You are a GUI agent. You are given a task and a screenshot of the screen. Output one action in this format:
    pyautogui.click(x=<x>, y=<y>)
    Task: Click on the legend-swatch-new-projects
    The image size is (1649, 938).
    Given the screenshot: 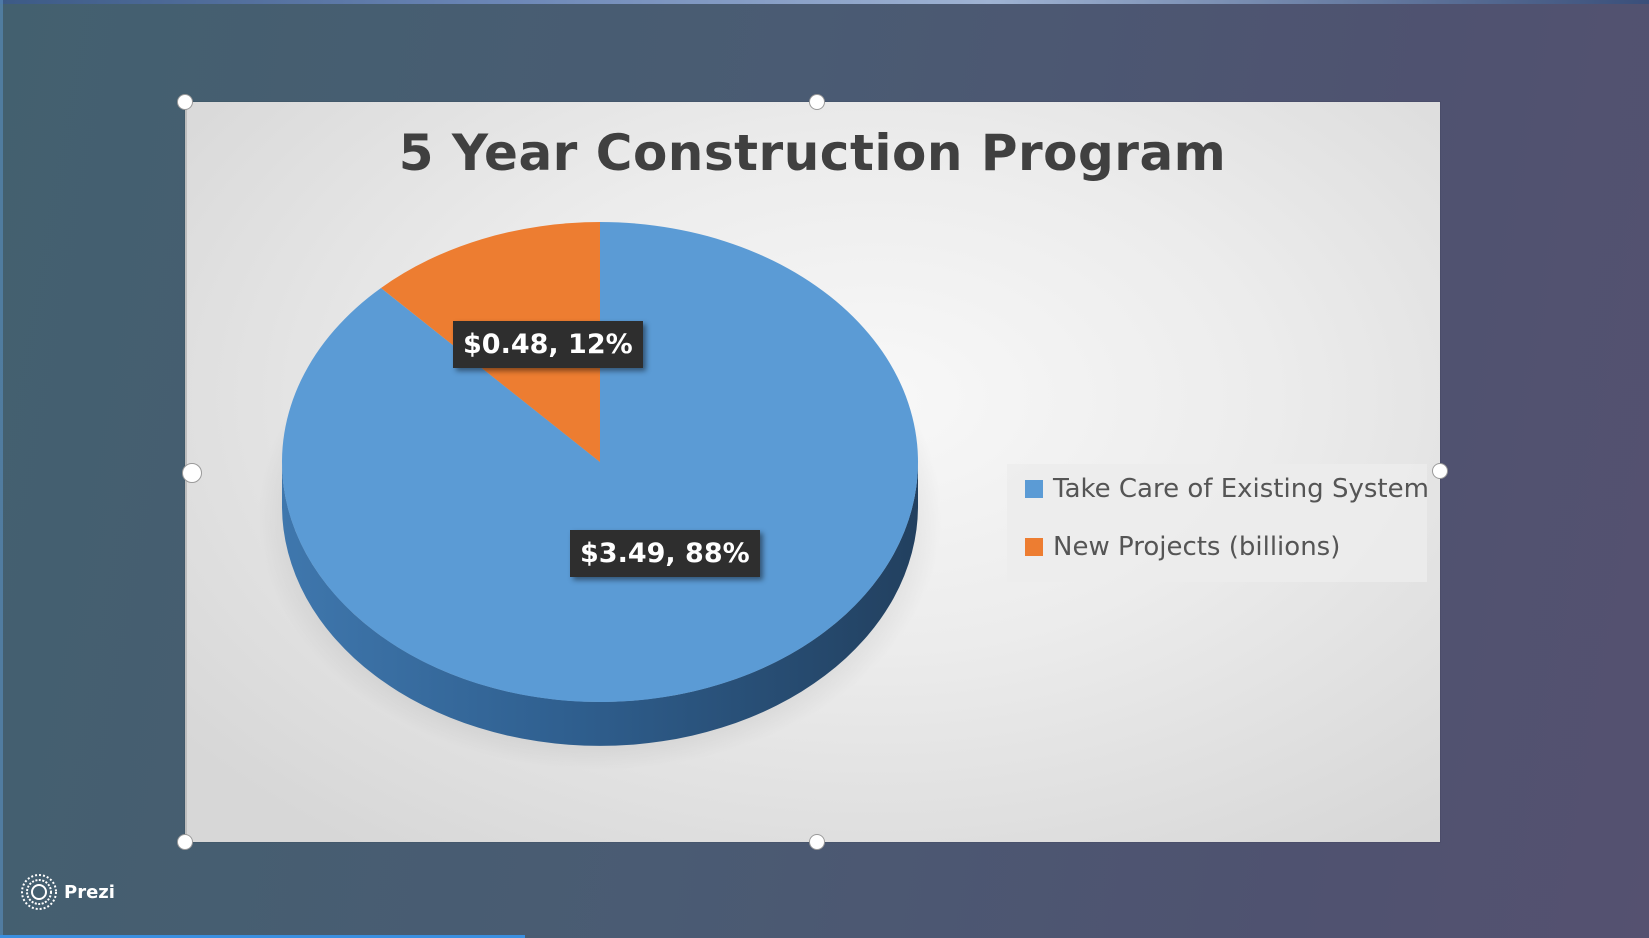 What is the action you would take?
    pyautogui.click(x=1034, y=547)
    